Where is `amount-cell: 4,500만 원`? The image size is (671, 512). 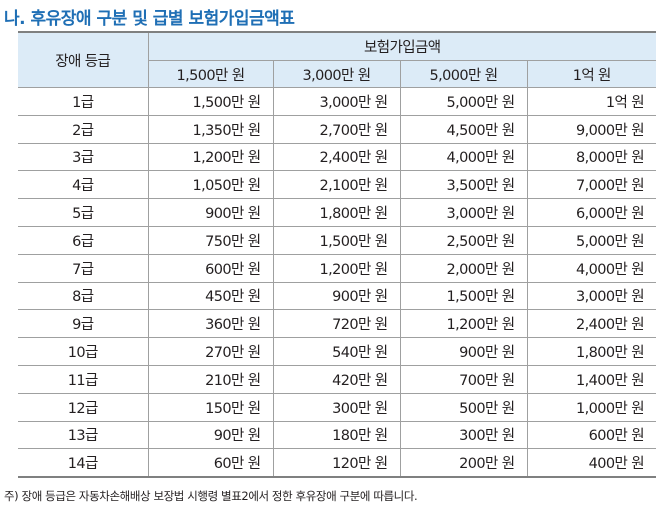 amount-cell: 4,500만 원 is located at coordinates (463, 129).